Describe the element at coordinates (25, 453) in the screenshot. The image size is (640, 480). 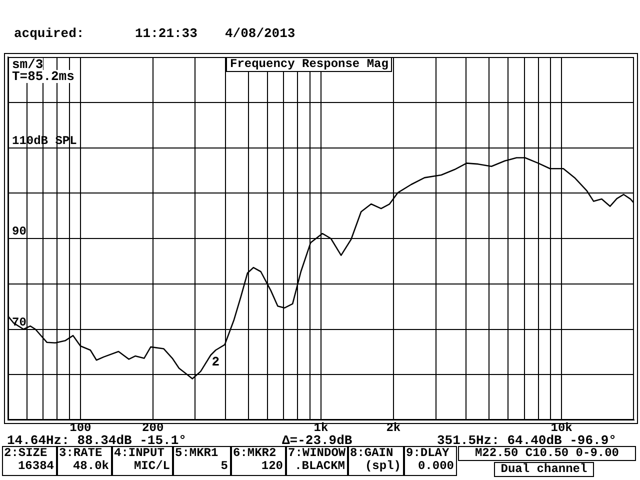
I see `text: 2:SIZE` at that location.